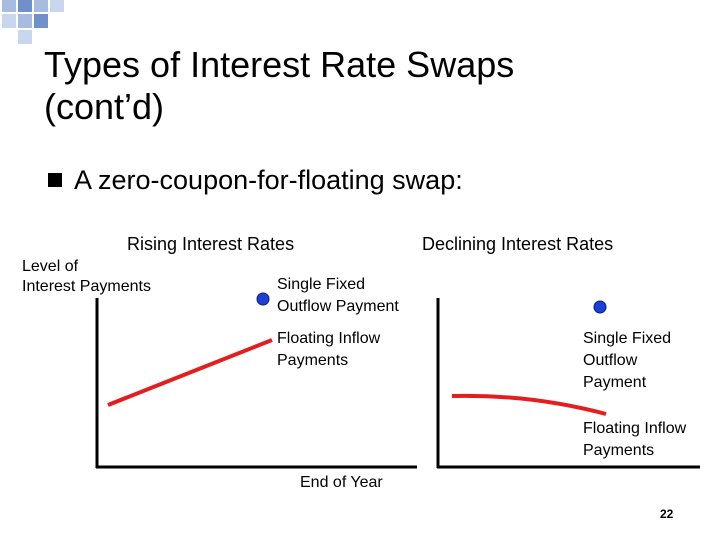  What do you see at coordinates (279, 64) in the screenshot?
I see `title-line-1: Types of Interest Rate Swaps` at bounding box center [279, 64].